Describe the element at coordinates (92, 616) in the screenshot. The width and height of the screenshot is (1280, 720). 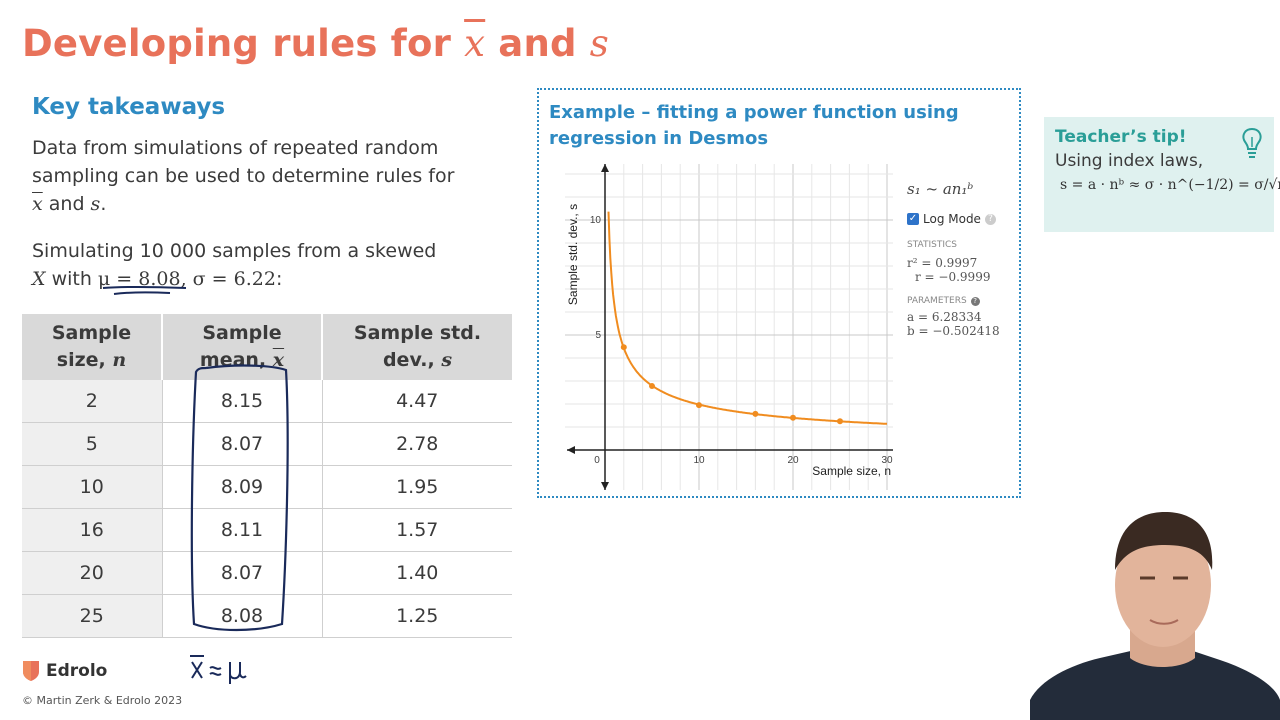
I see `cell-n: 25` at that location.